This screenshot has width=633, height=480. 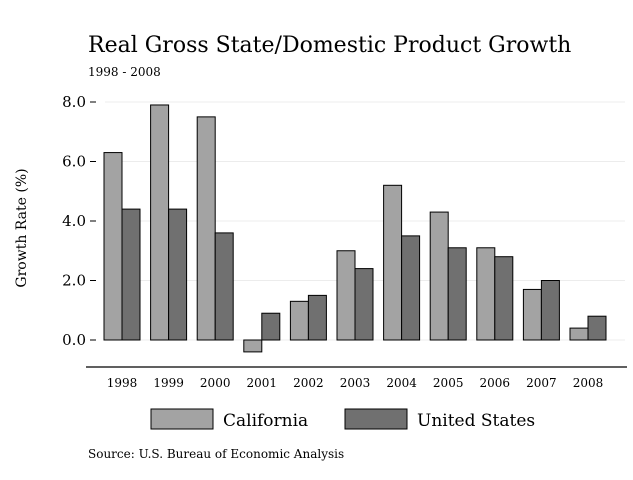 What do you see at coordinates (74, 102) in the screenshot?
I see `y-tick-label: 8.0` at bounding box center [74, 102].